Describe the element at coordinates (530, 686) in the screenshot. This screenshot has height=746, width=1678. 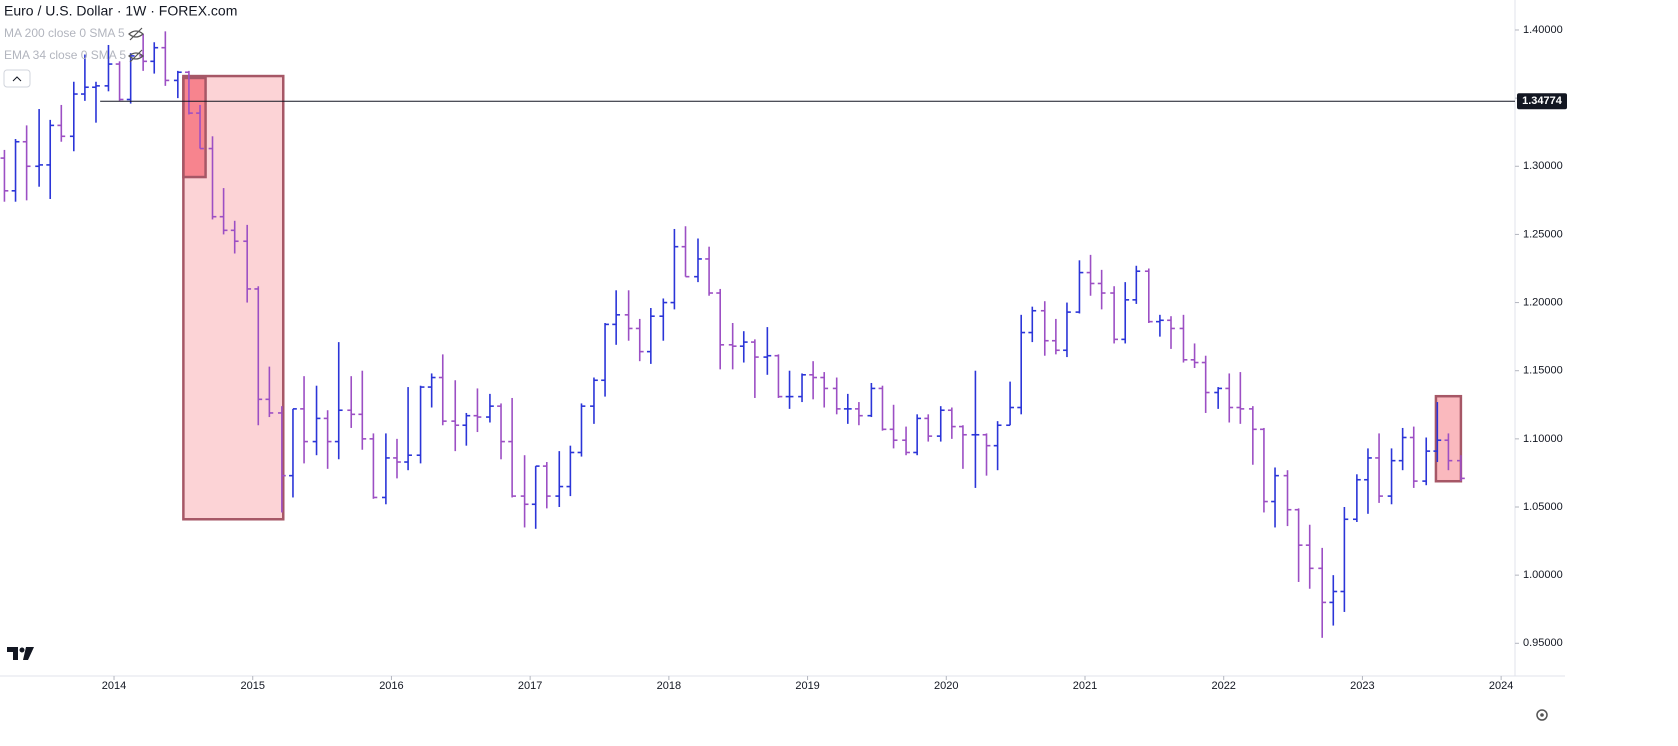
I see `x-tick-label: 2017` at that location.